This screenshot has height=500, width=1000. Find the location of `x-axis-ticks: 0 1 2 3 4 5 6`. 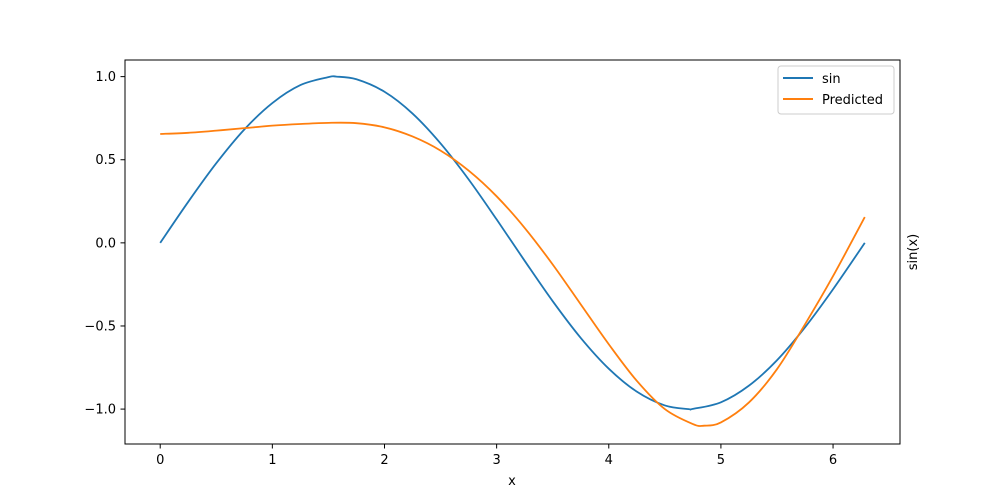

x-axis-ticks: 0 1 2 3 4 5 6 is located at coordinates (496, 456).